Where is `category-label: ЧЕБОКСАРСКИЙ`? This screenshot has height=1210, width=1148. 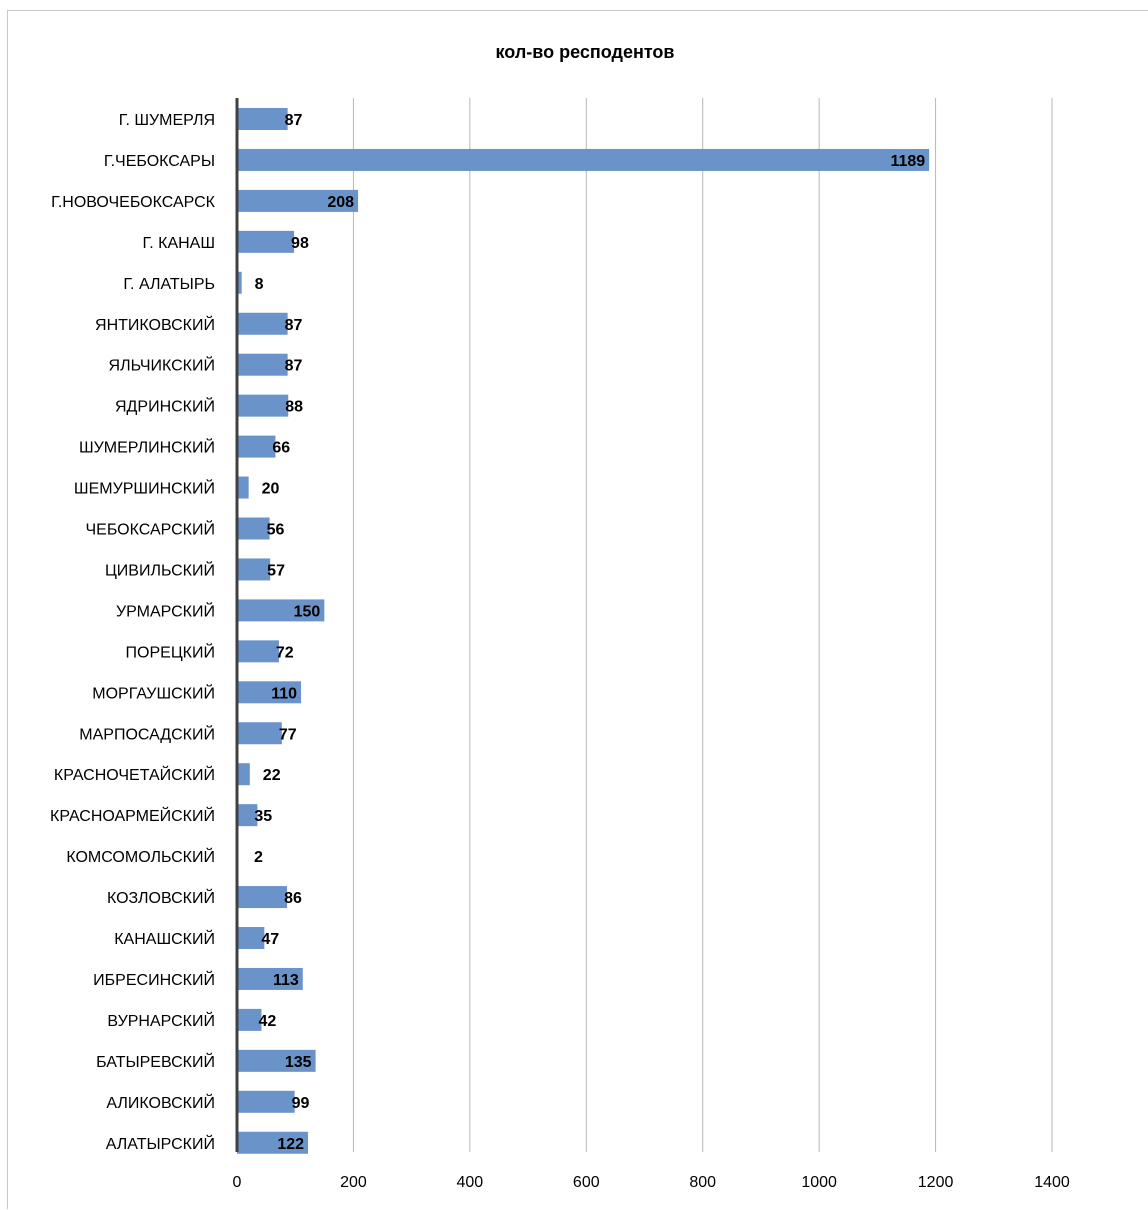 category-label: ЧЕБОКСАРСКИЙ is located at coordinates (150, 529).